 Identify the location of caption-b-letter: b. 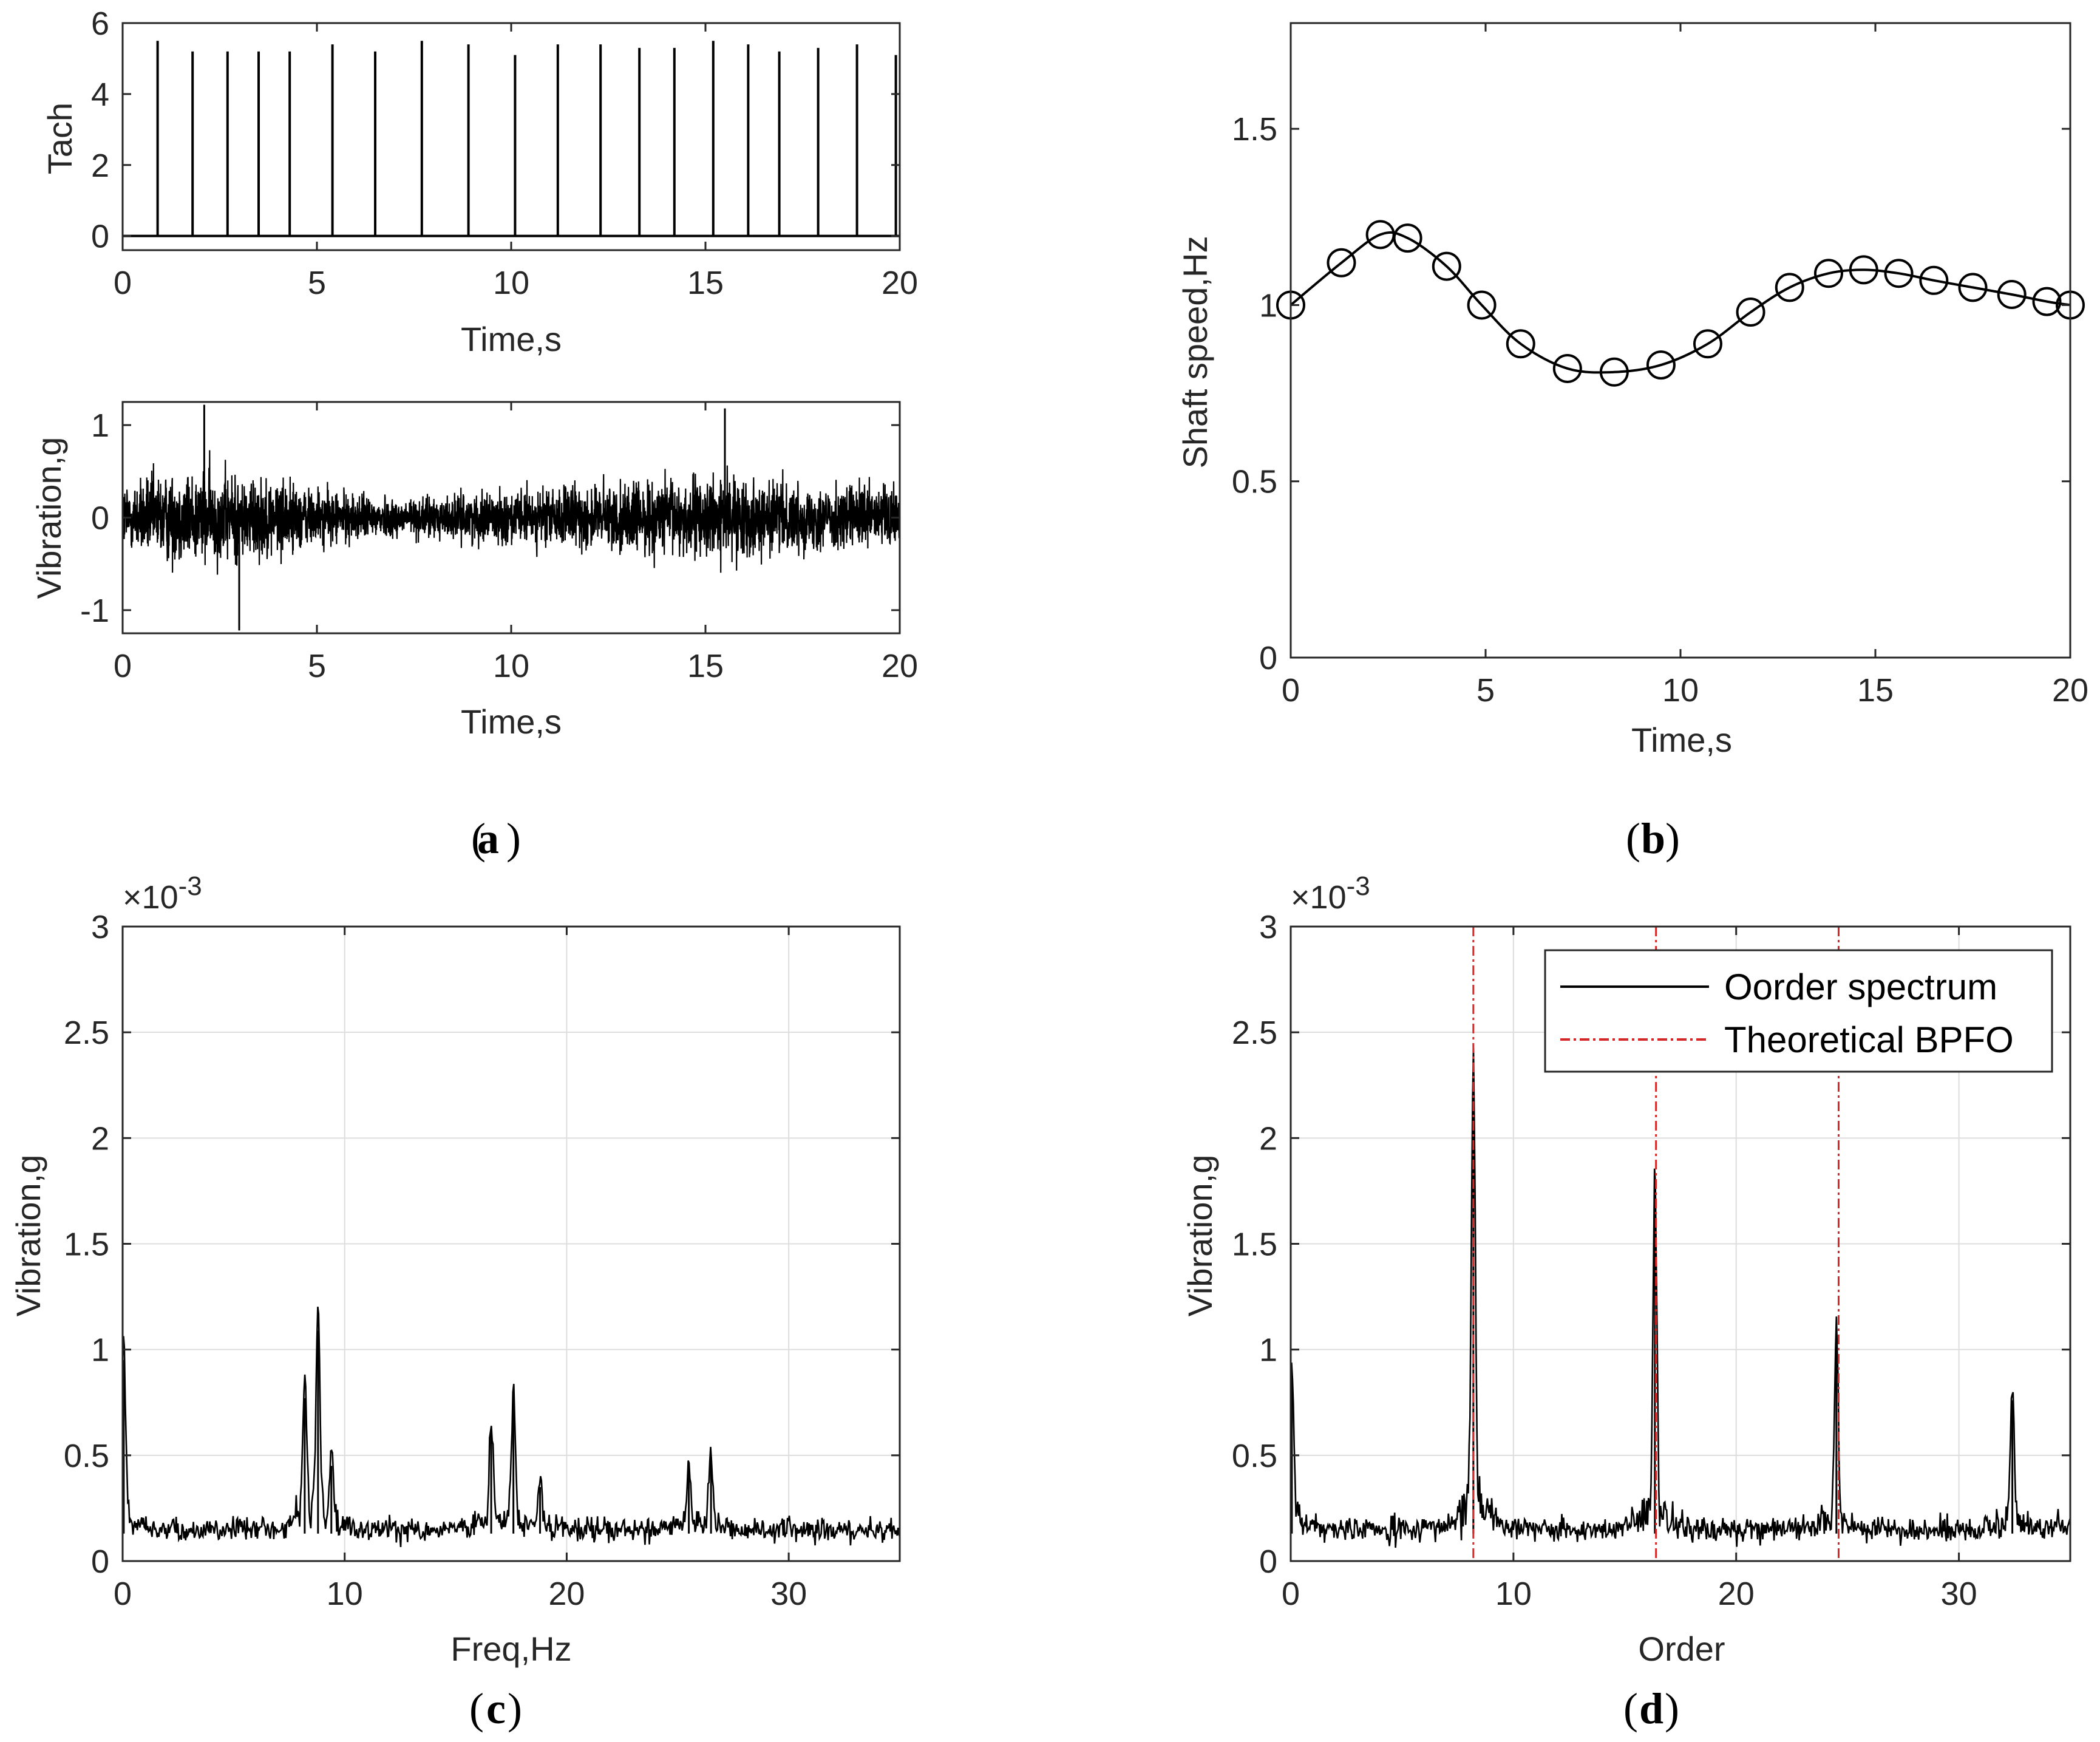
(1653, 838).